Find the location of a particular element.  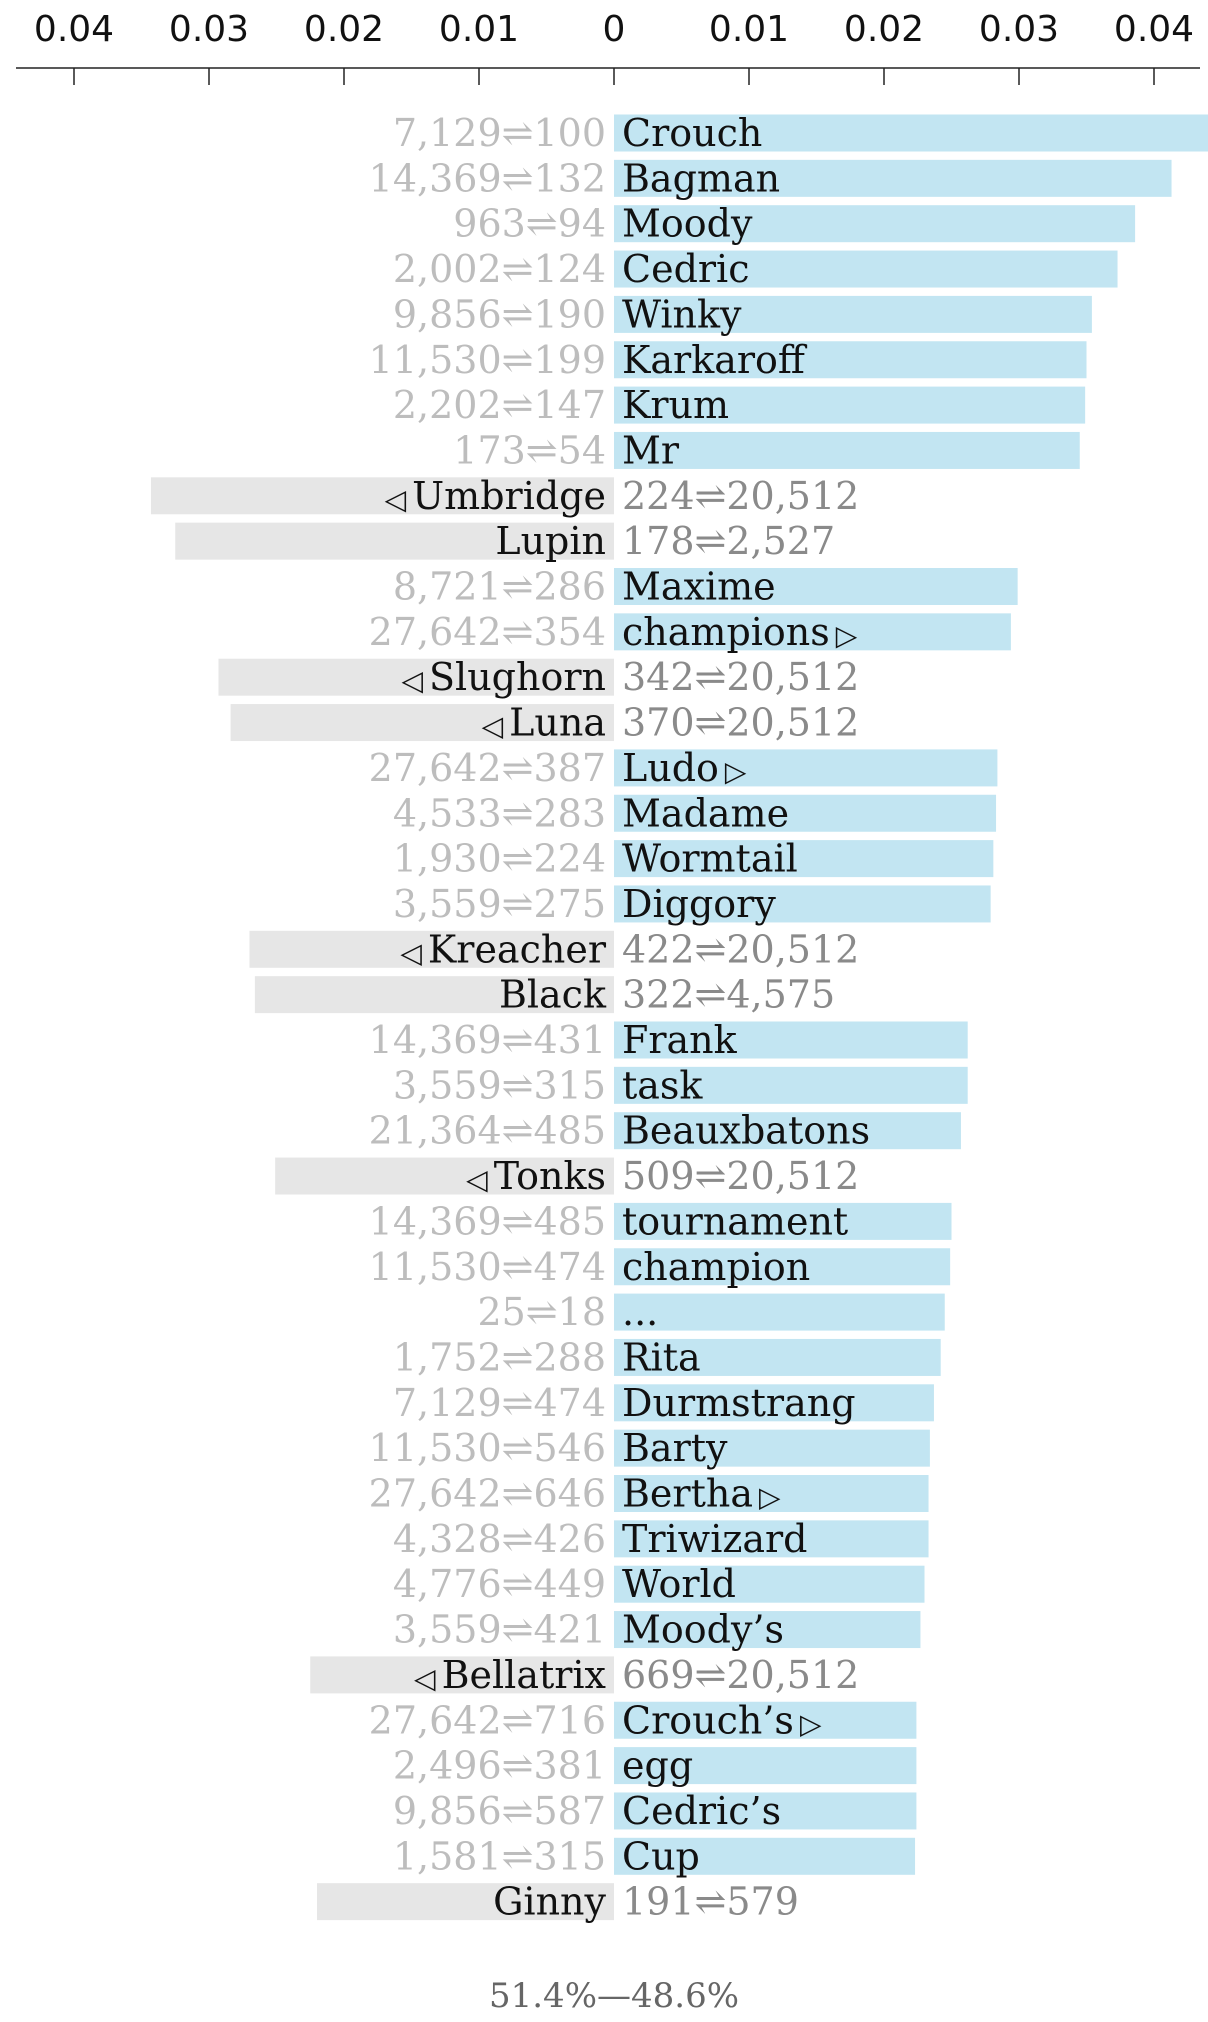

rank-label: 224⇌20,512 is located at coordinates (740, 496).